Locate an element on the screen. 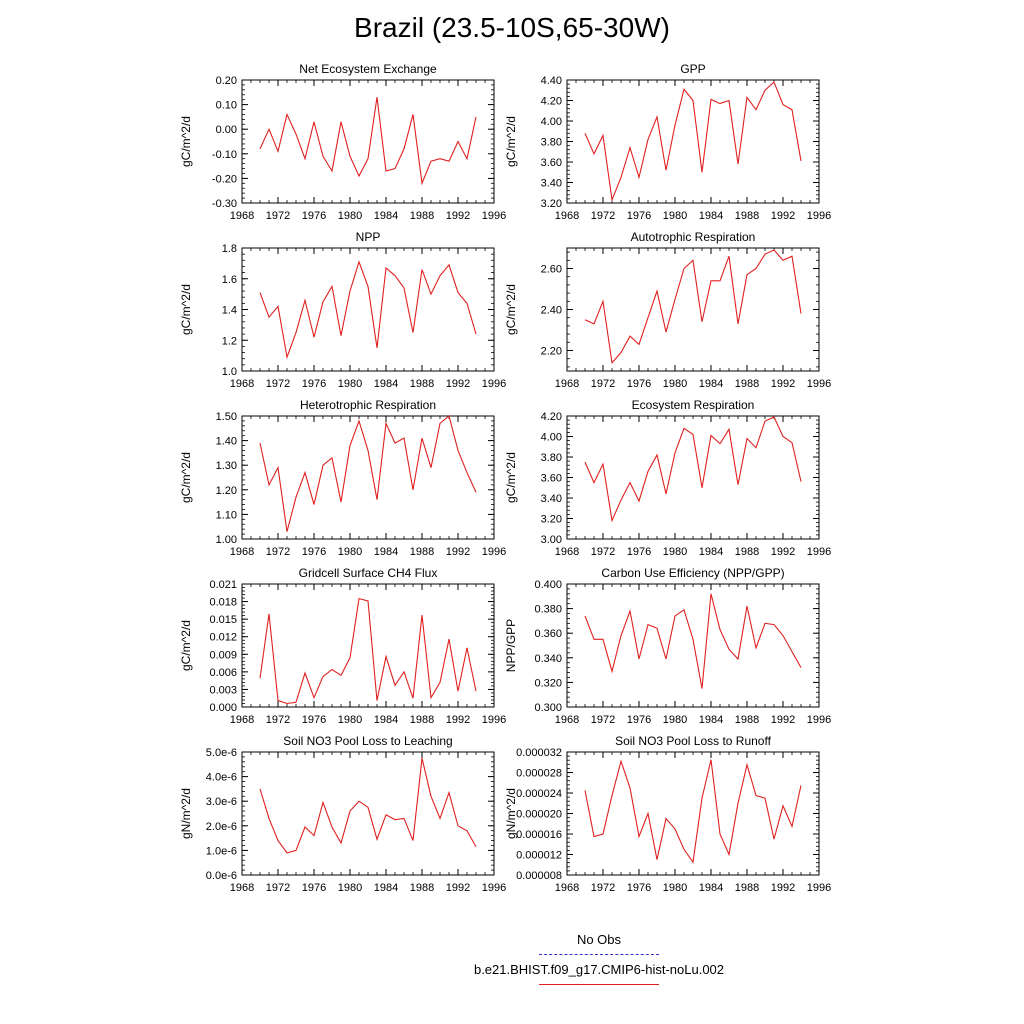  y-axis-label: gN/m^2/d is located at coordinates (186, 813).